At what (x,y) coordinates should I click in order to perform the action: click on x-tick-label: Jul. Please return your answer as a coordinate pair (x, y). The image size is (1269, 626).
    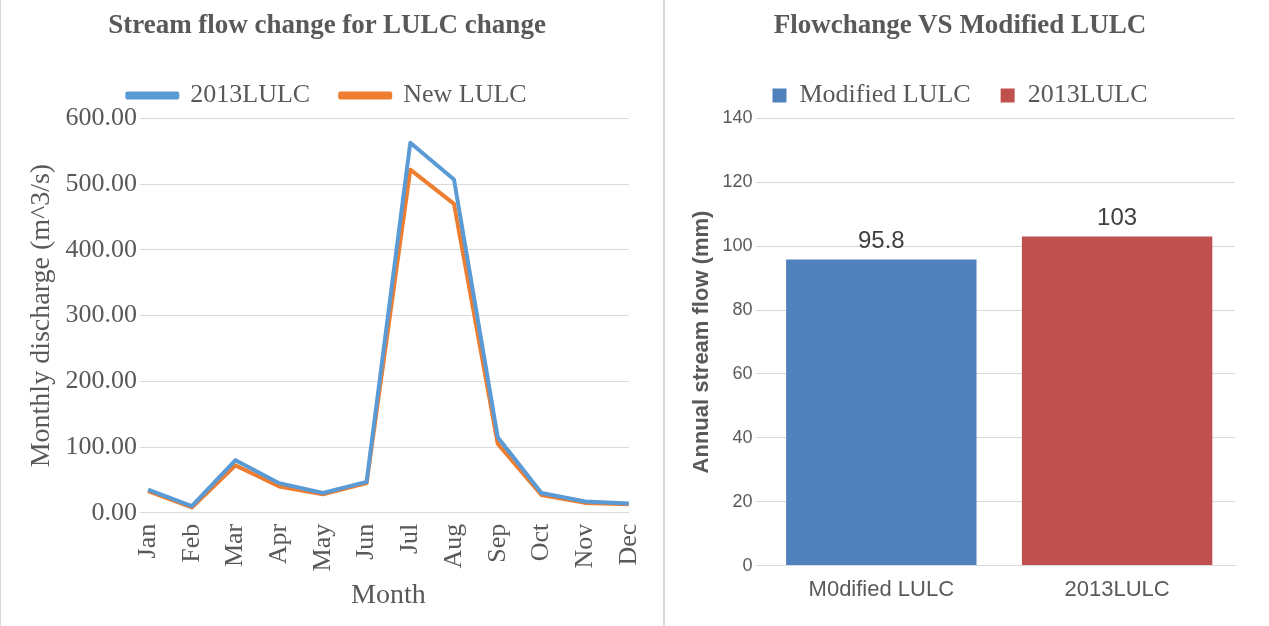
    Looking at the image, I should click on (409, 539).